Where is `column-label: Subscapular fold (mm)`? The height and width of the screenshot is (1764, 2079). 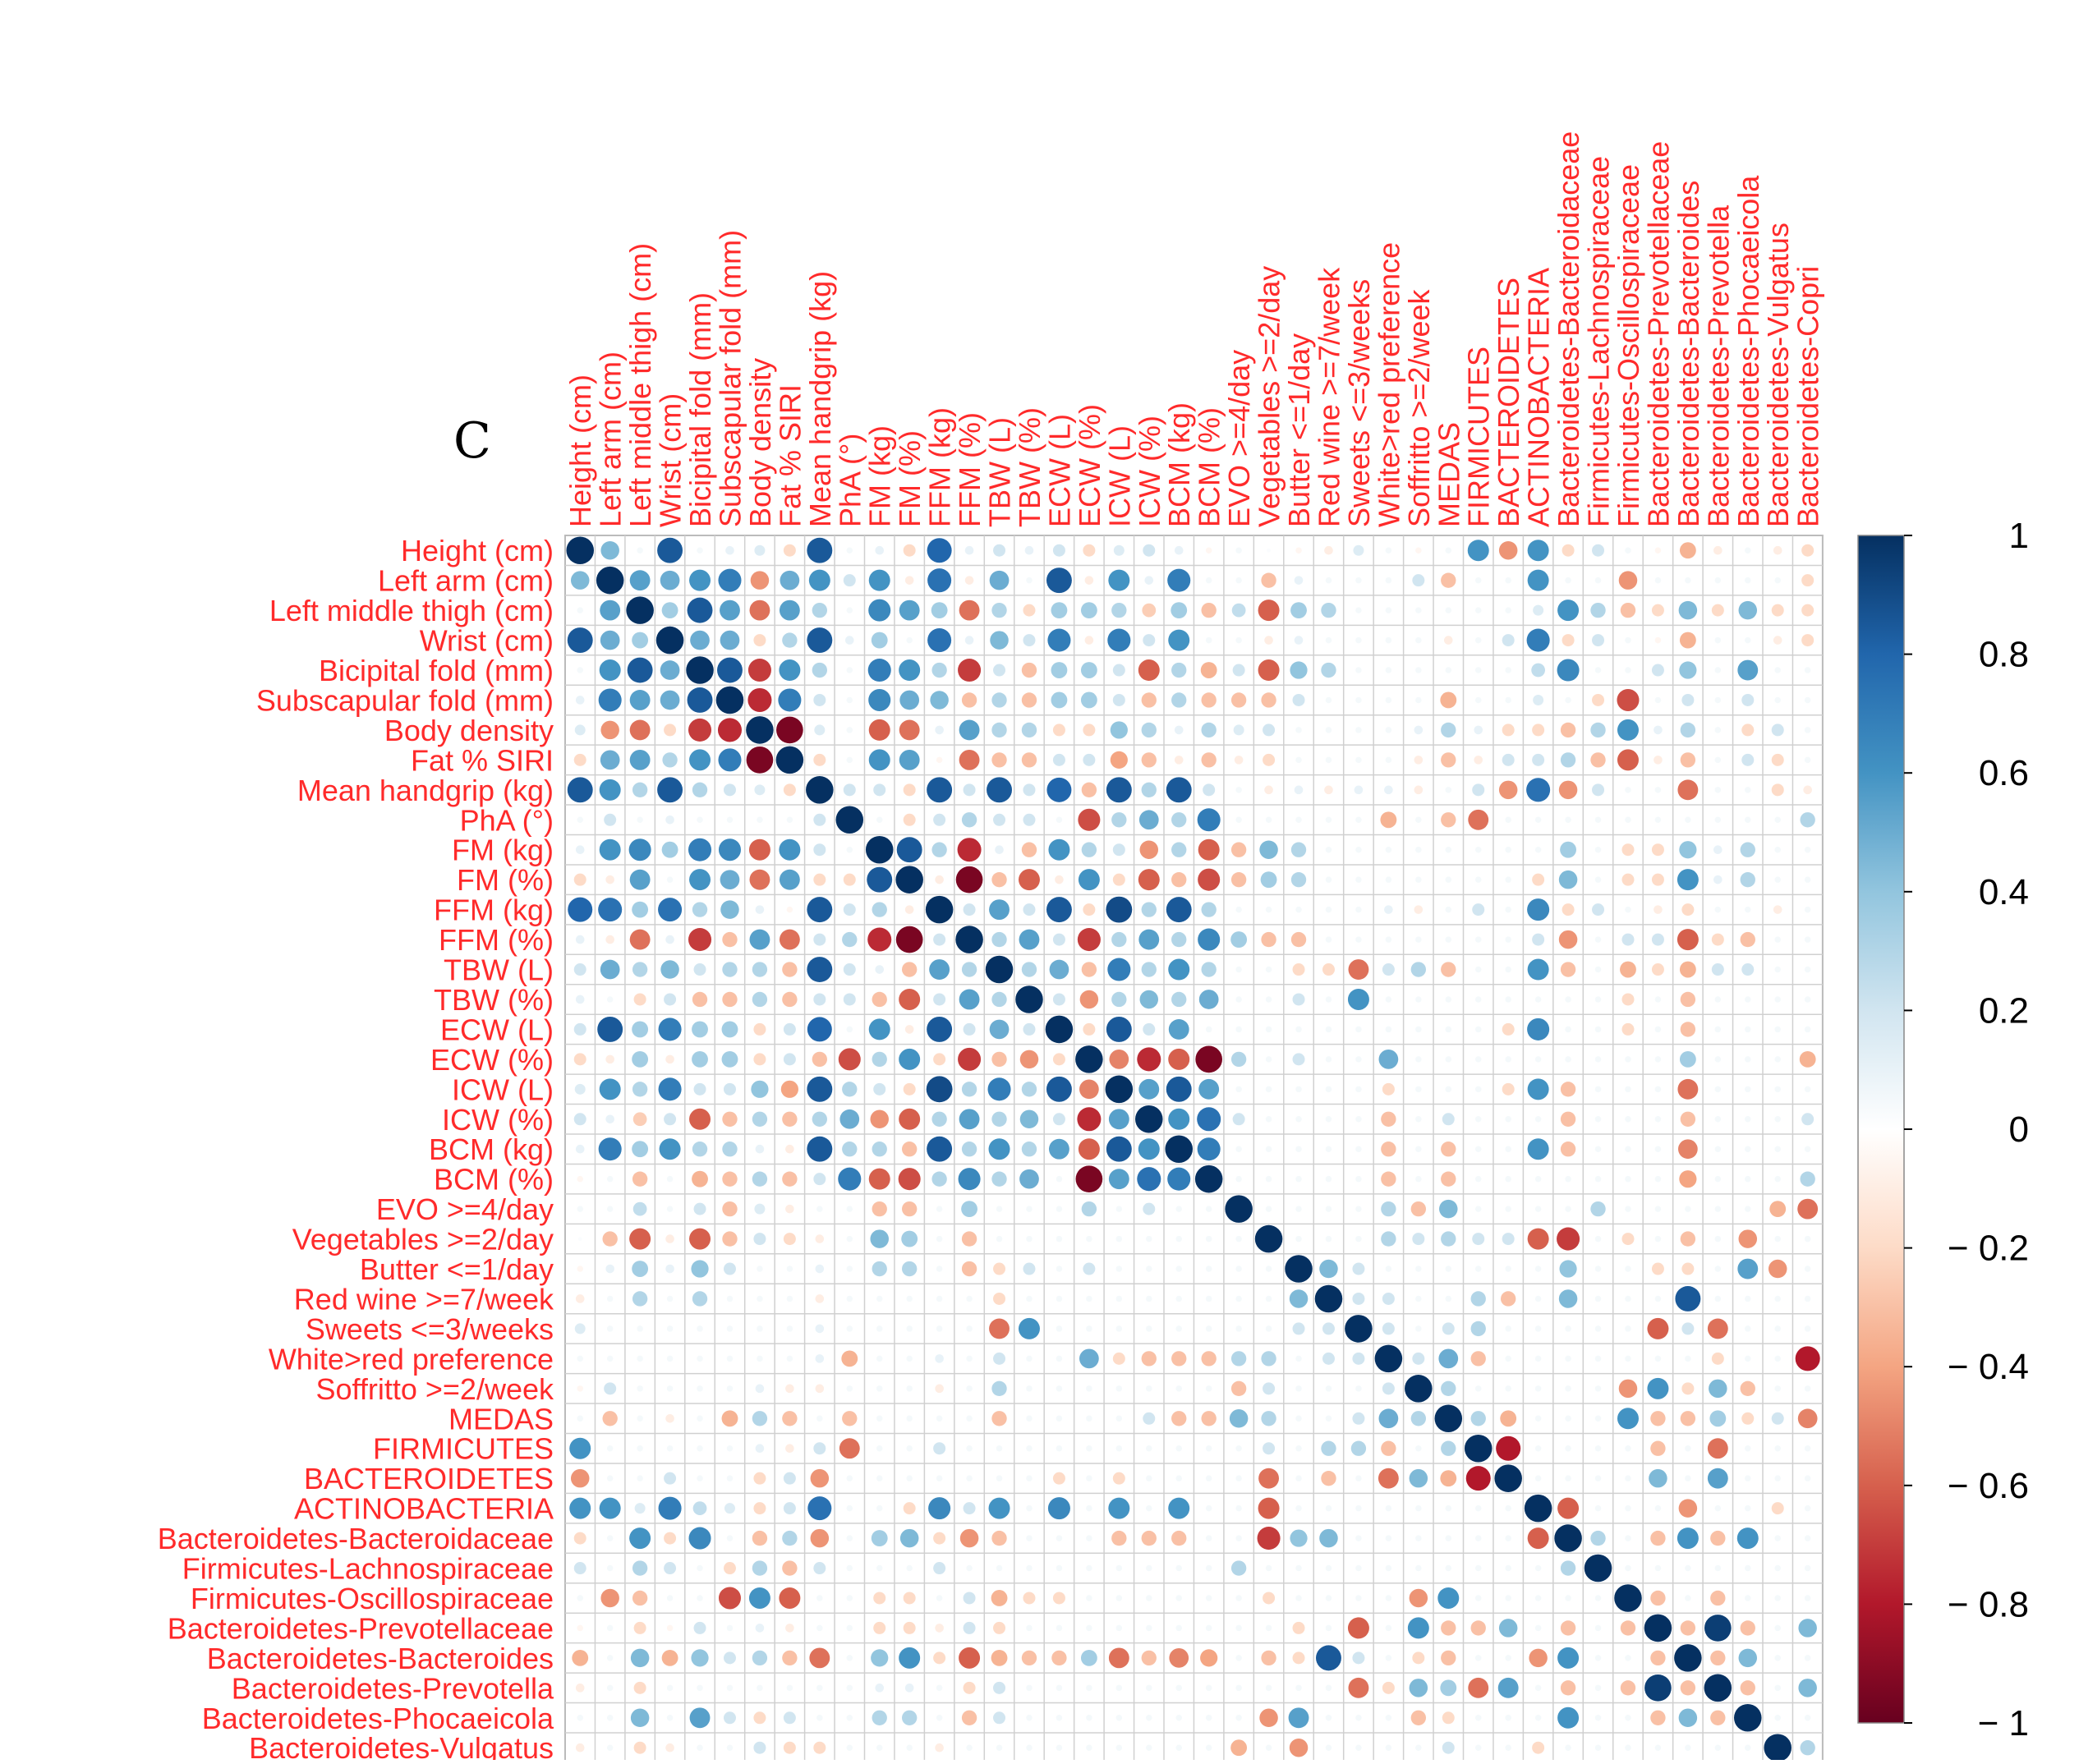 column-label: Subscapular fold (mm) is located at coordinates (730, 378).